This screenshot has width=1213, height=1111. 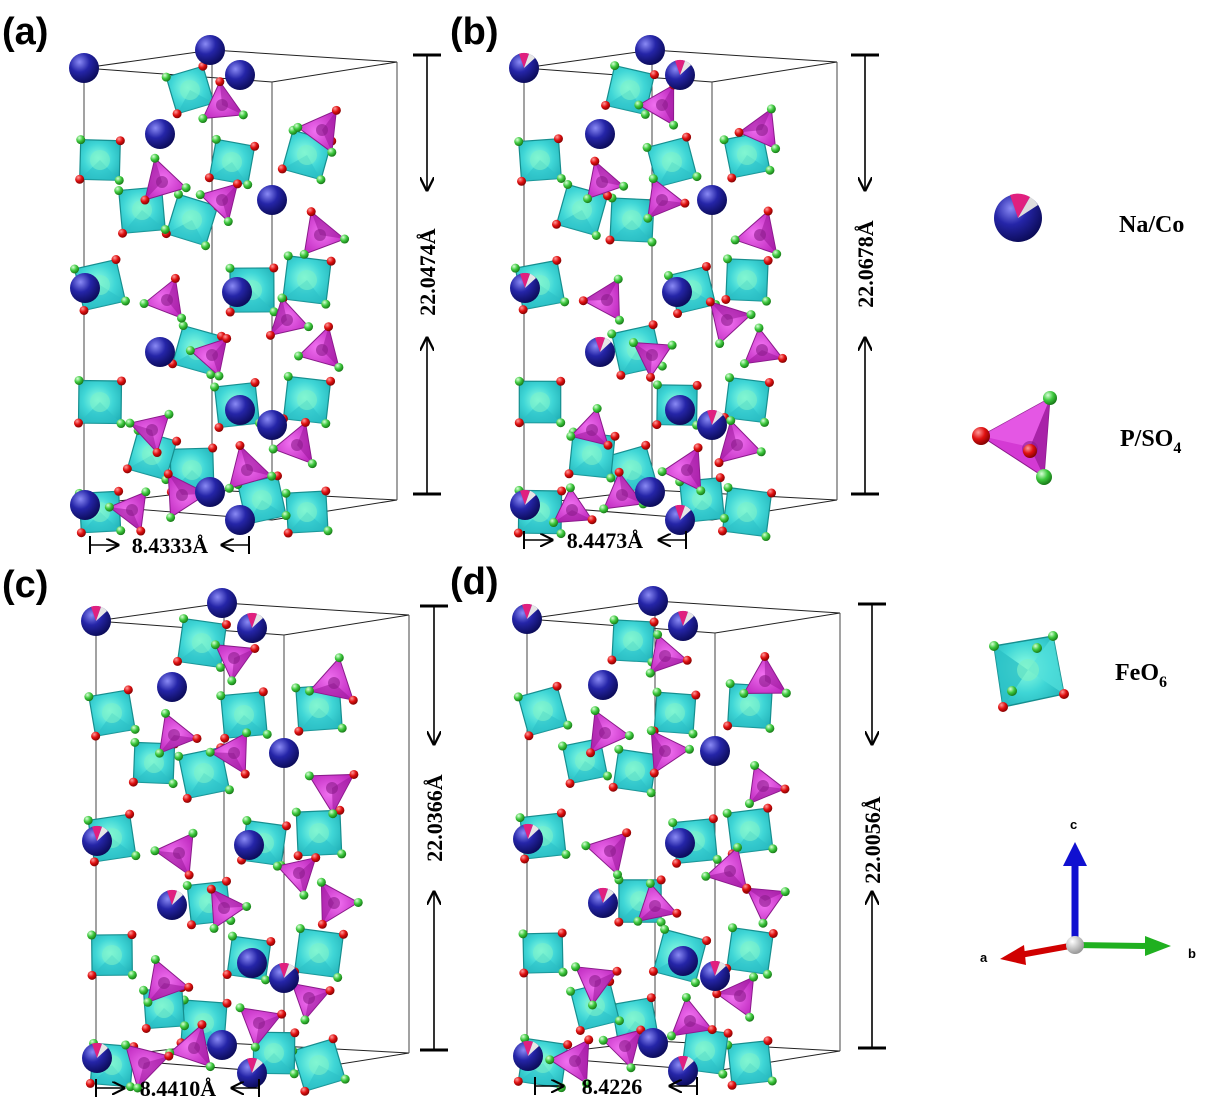 What do you see at coordinates (1075, 945) in the screenshot?
I see `axis-origin` at bounding box center [1075, 945].